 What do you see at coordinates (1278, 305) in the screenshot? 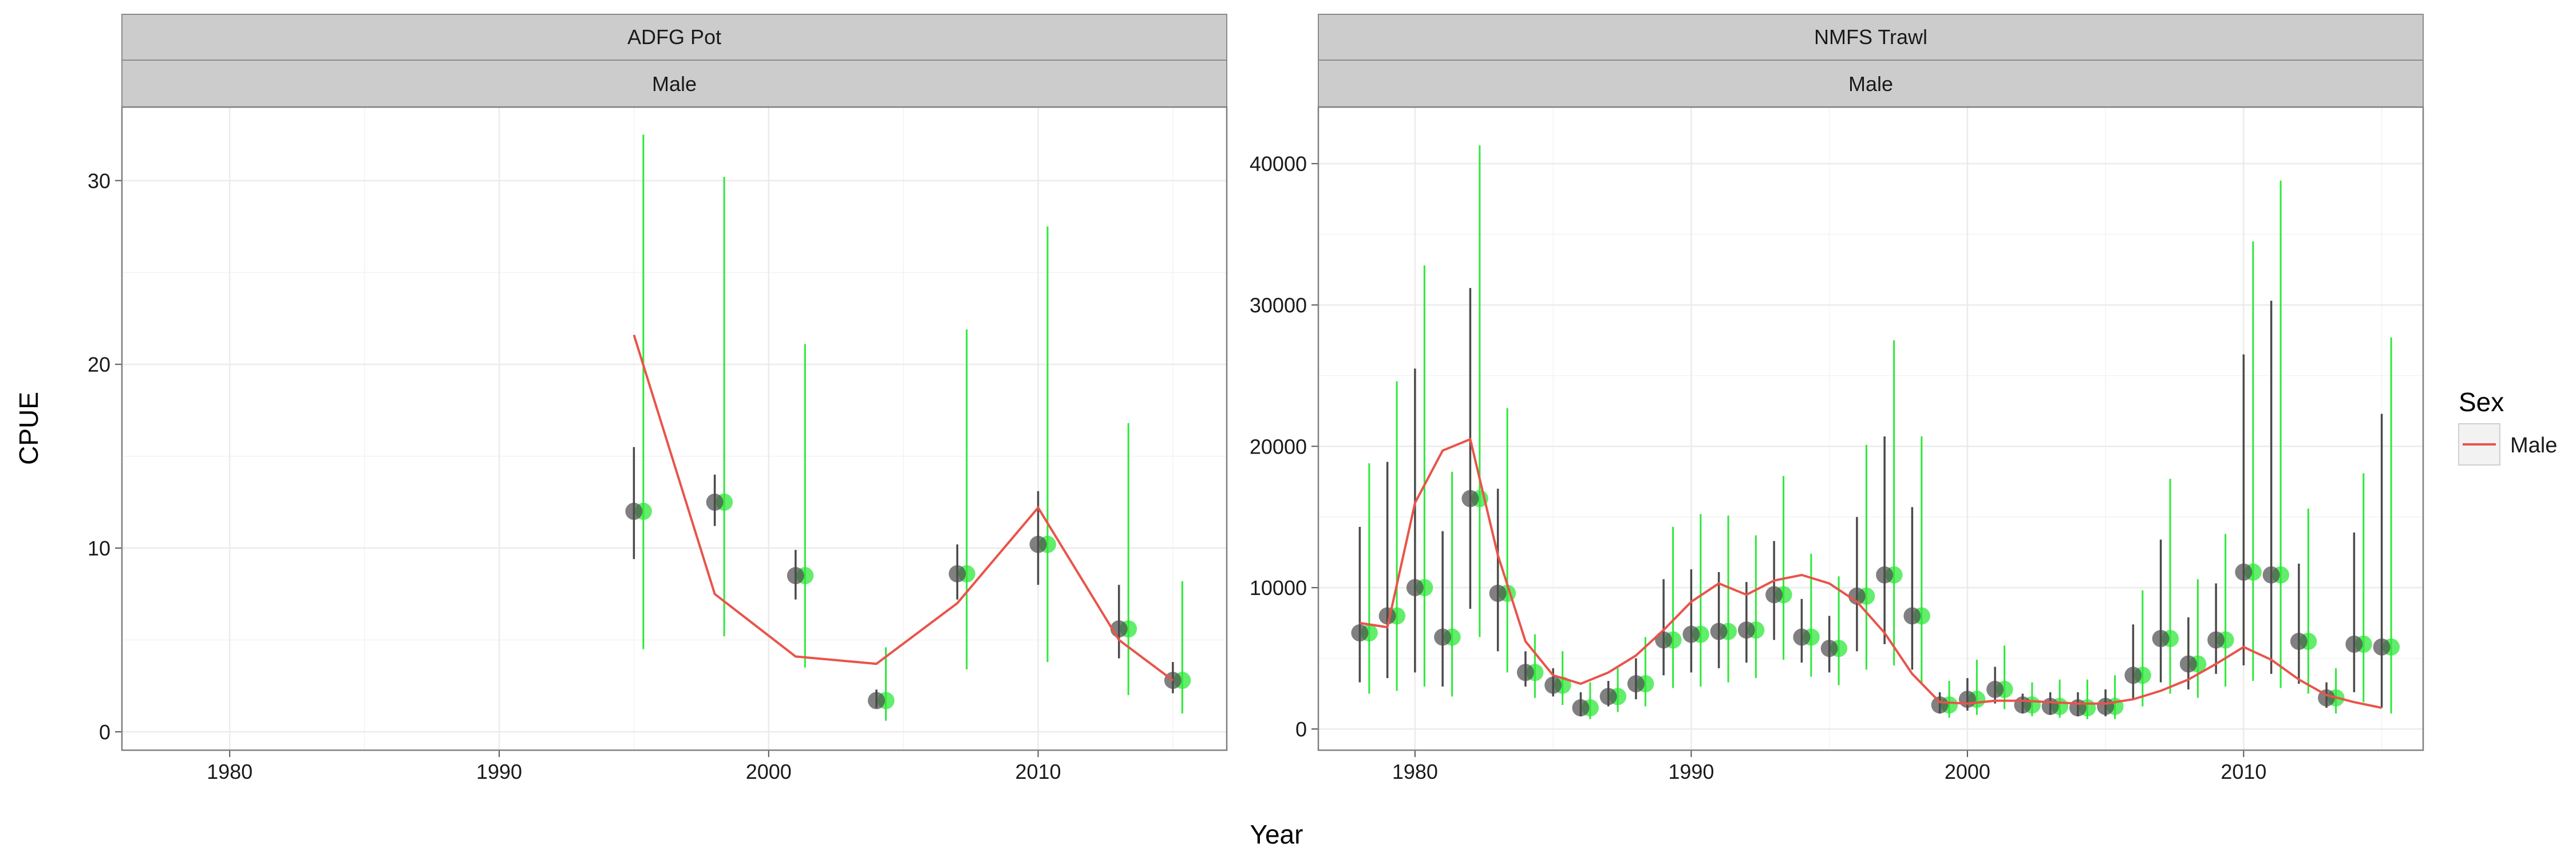
I see `y-tick-label: 30000` at bounding box center [1278, 305].